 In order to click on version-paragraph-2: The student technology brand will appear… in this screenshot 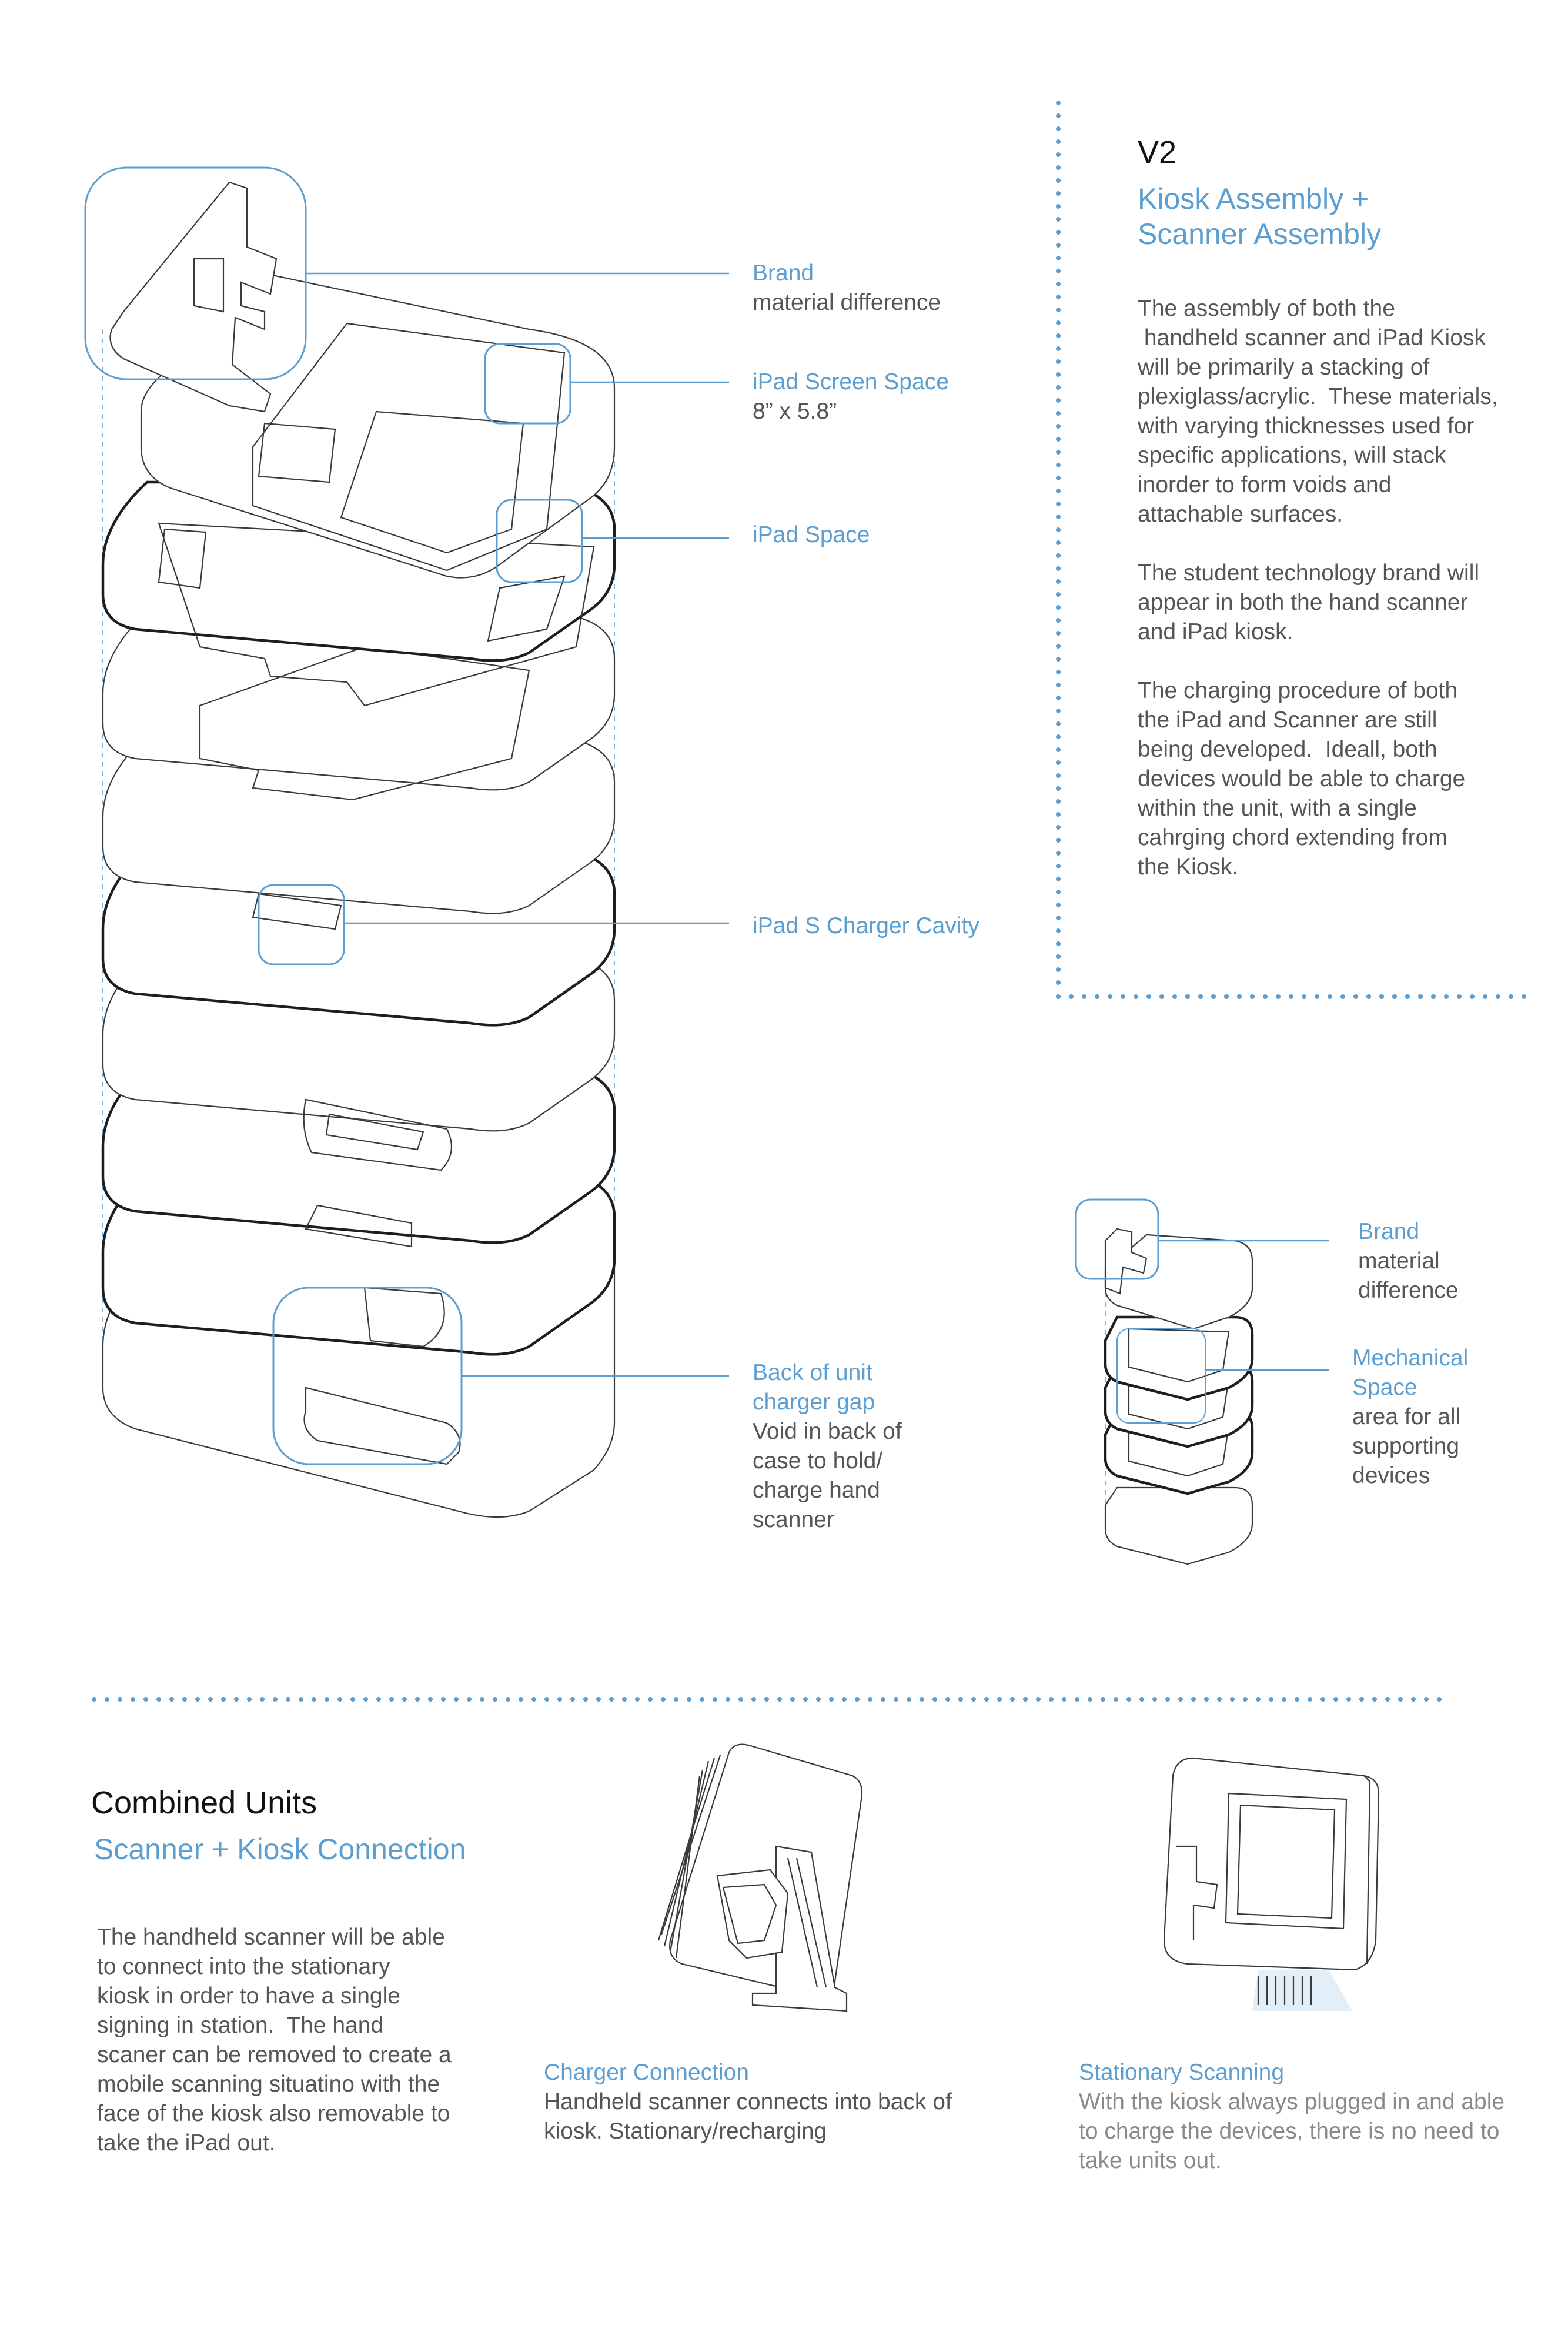, I will do `click(1309, 602)`.